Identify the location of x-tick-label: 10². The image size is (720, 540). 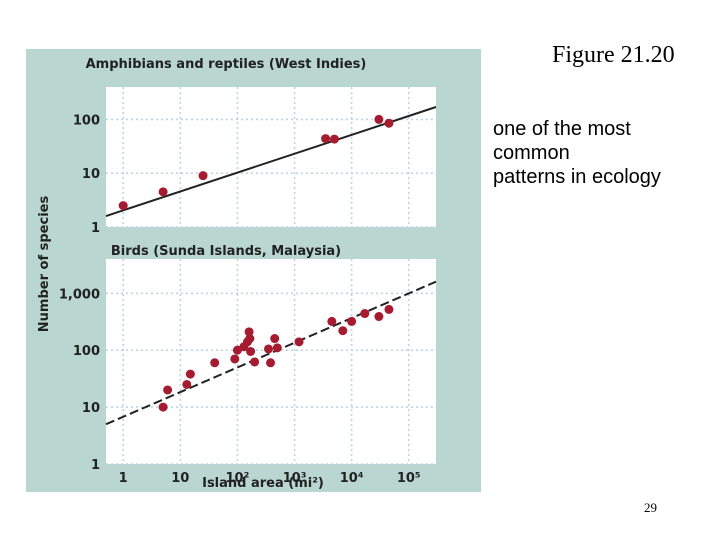
(238, 478).